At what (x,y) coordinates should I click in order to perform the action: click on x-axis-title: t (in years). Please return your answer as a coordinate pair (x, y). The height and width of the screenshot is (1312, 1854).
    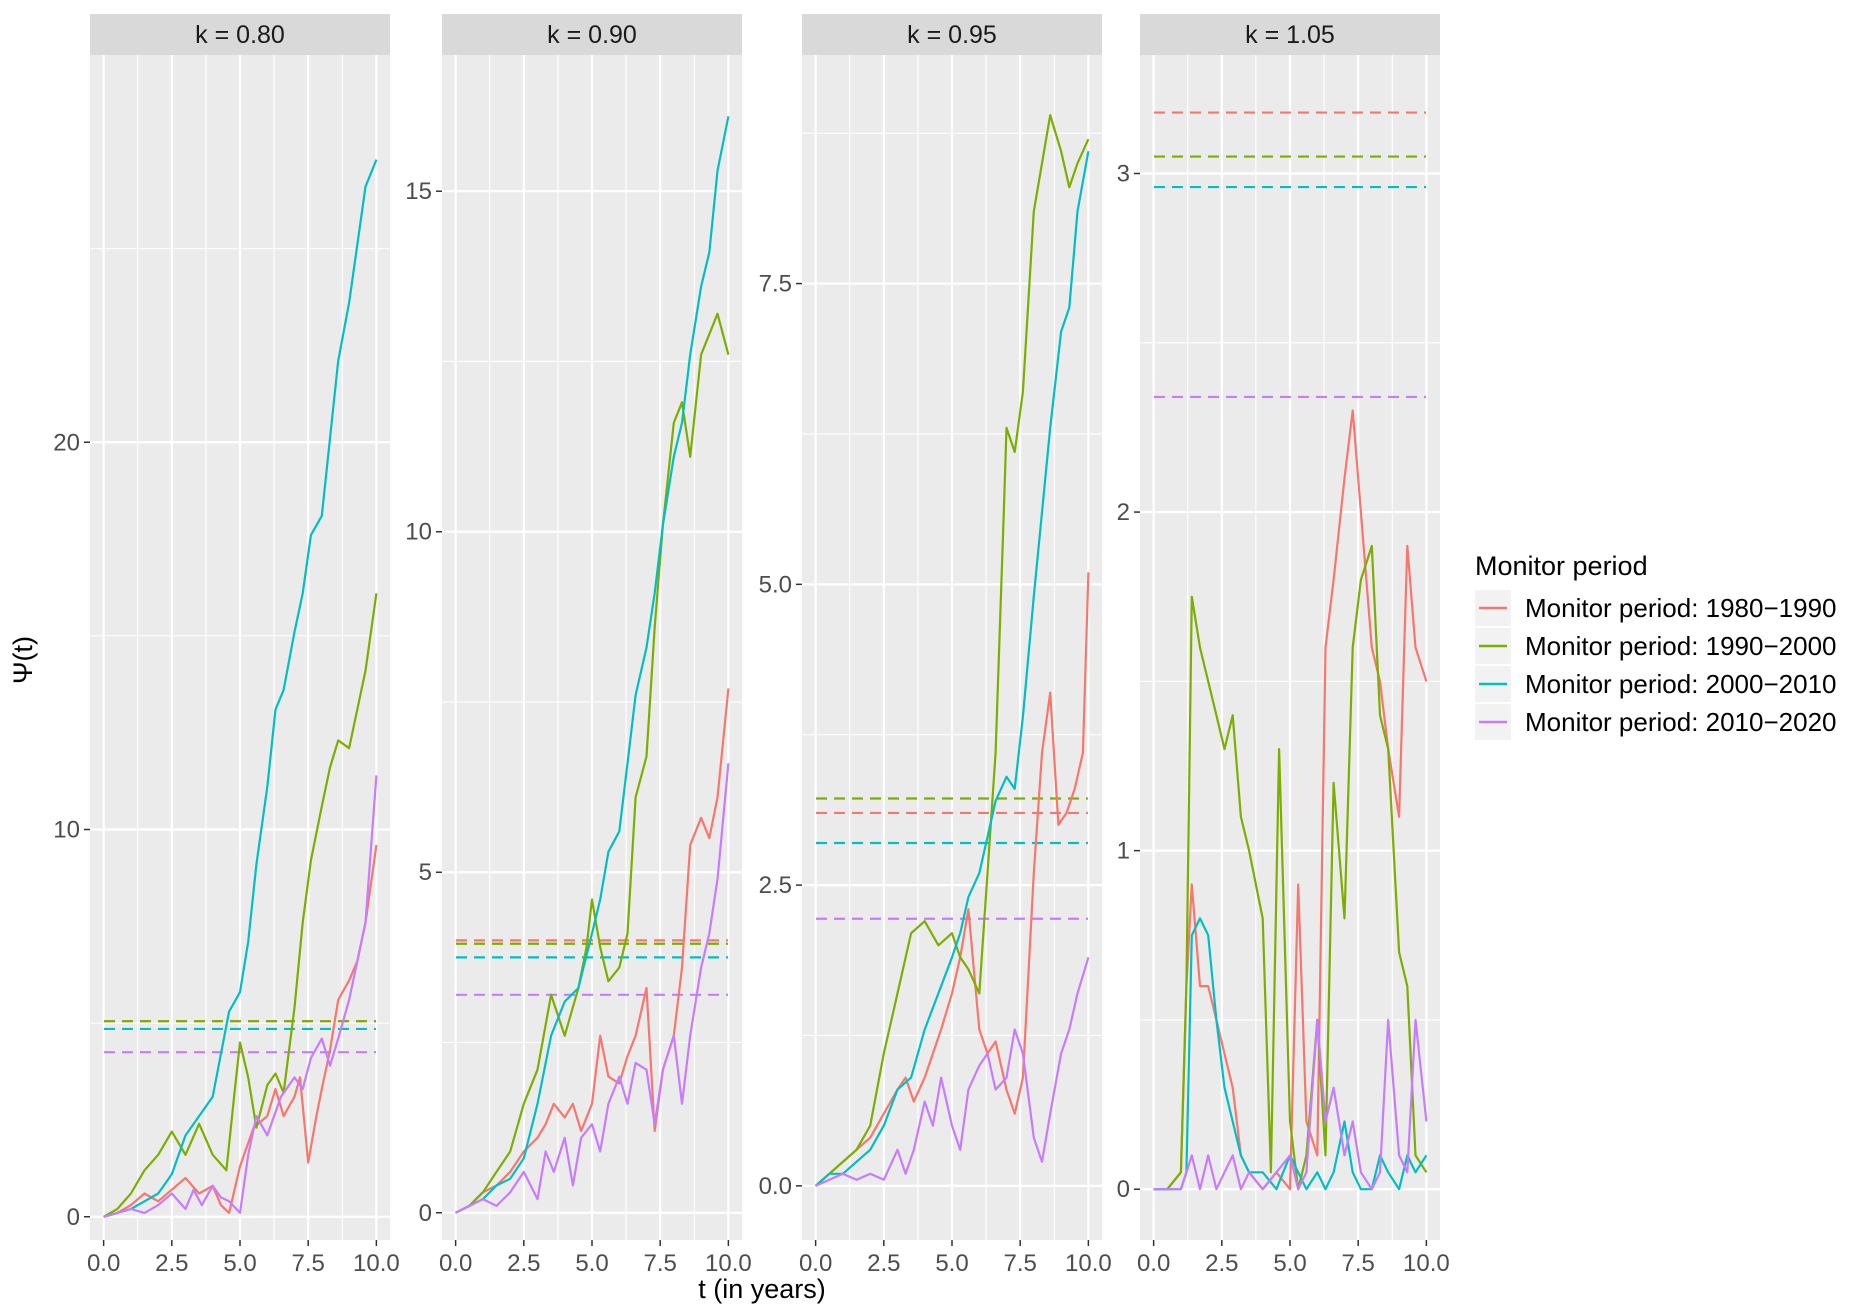
    Looking at the image, I should click on (762, 1289).